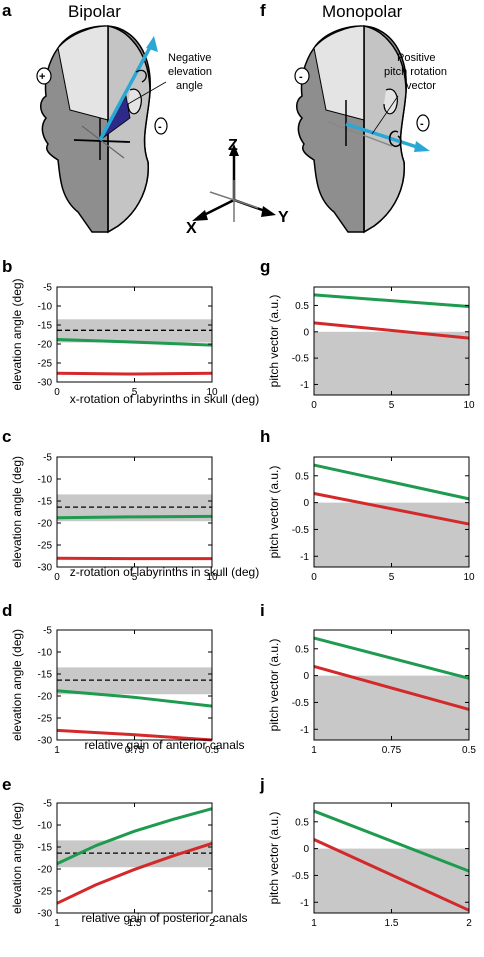 The image size is (484, 957). I want to click on ytick-label-d: -25, so click(45, 719).